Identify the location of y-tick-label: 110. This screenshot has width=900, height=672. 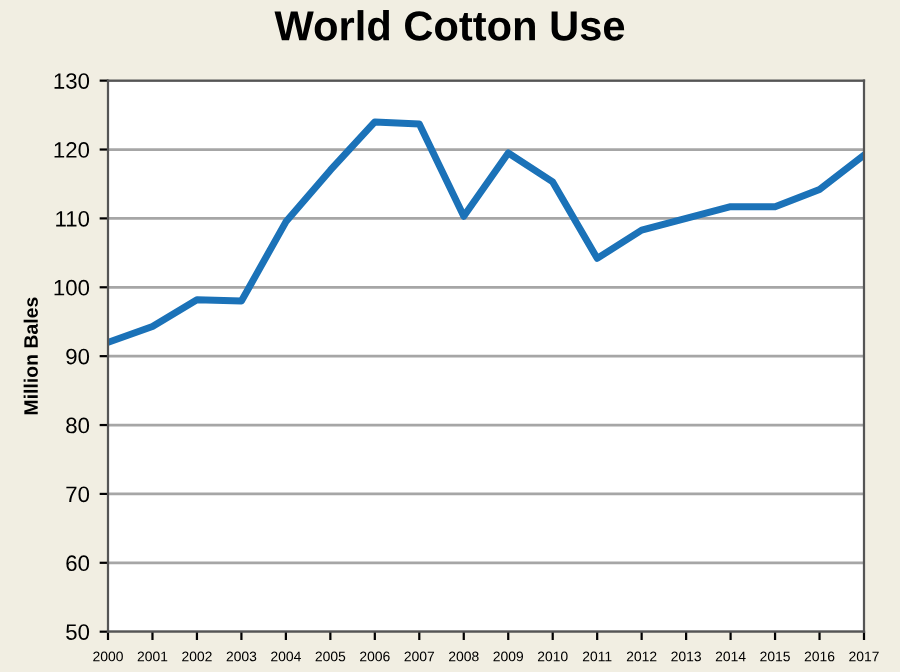
(73, 218).